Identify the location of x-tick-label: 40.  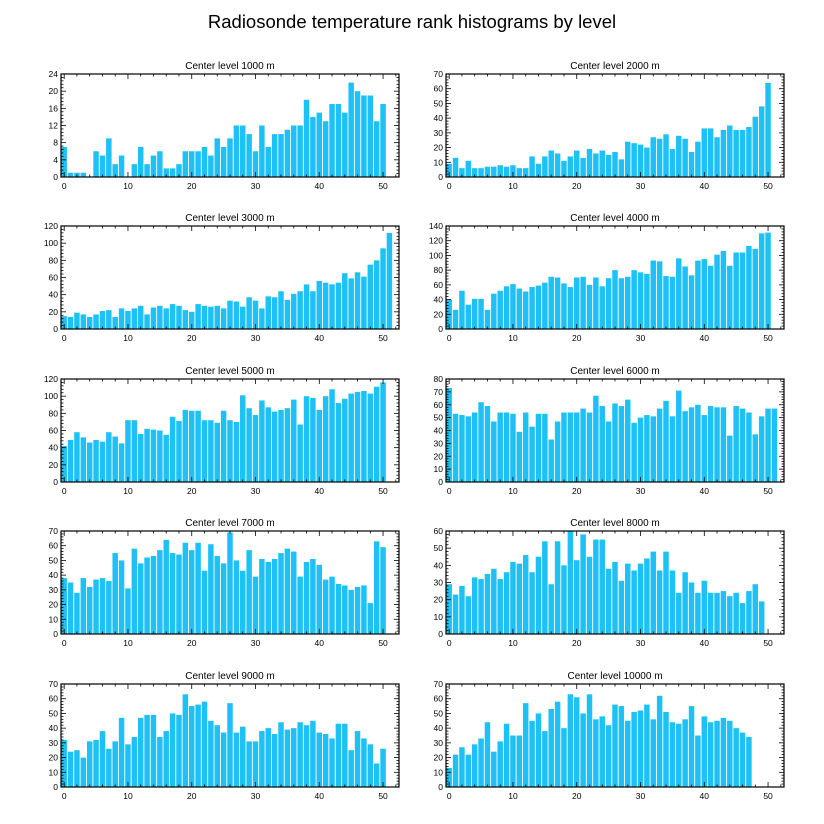
(705, 796).